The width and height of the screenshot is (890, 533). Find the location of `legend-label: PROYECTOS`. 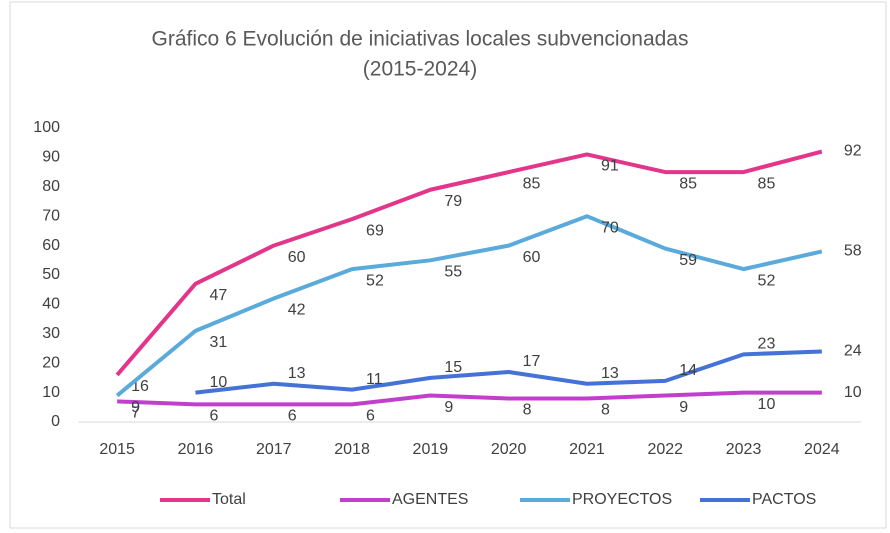

legend-label: PROYECTOS is located at coordinates (622, 499).